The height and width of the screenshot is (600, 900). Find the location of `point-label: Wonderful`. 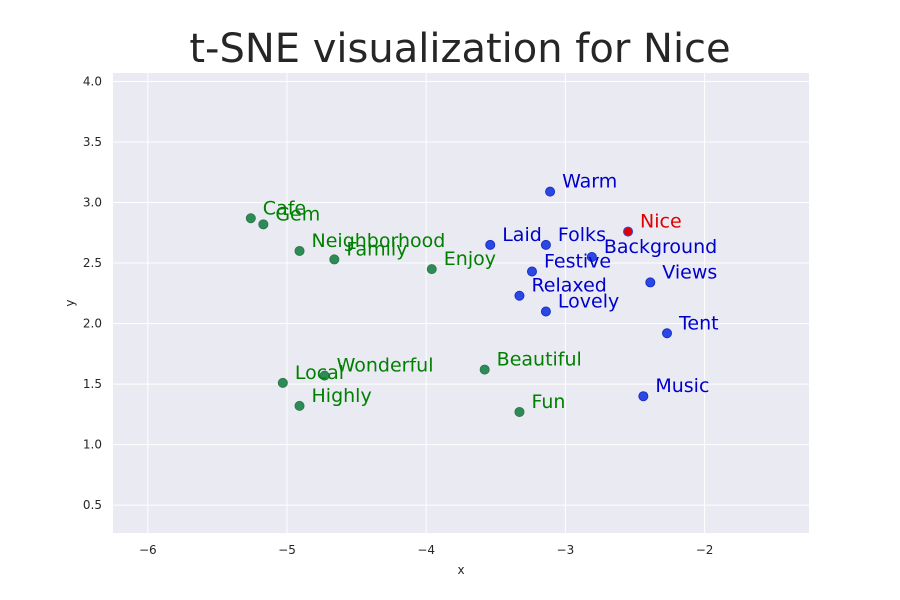

point-label: Wonderful is located at coordinates (385, 366).